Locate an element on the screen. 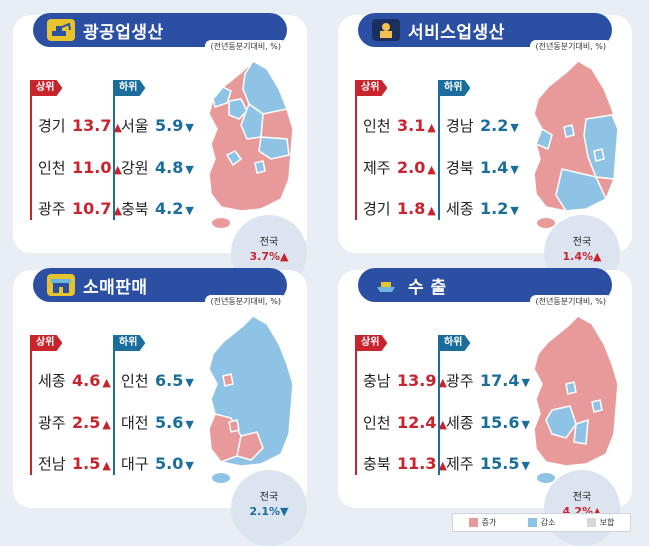 This screenshot has height=546, width=649. national-badge: 전국 4.2%▲ is located at coordinates (582, 508).